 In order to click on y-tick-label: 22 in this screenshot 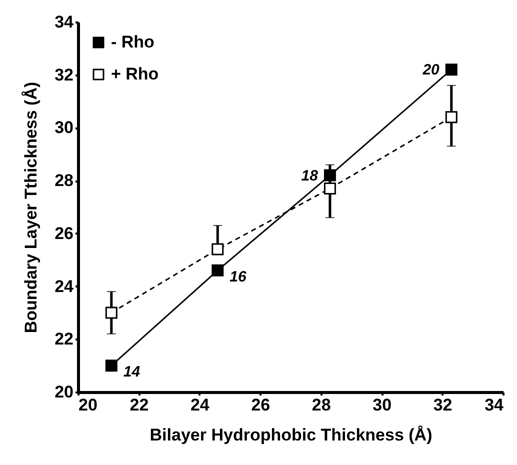, I will do `click(64, 339)`.